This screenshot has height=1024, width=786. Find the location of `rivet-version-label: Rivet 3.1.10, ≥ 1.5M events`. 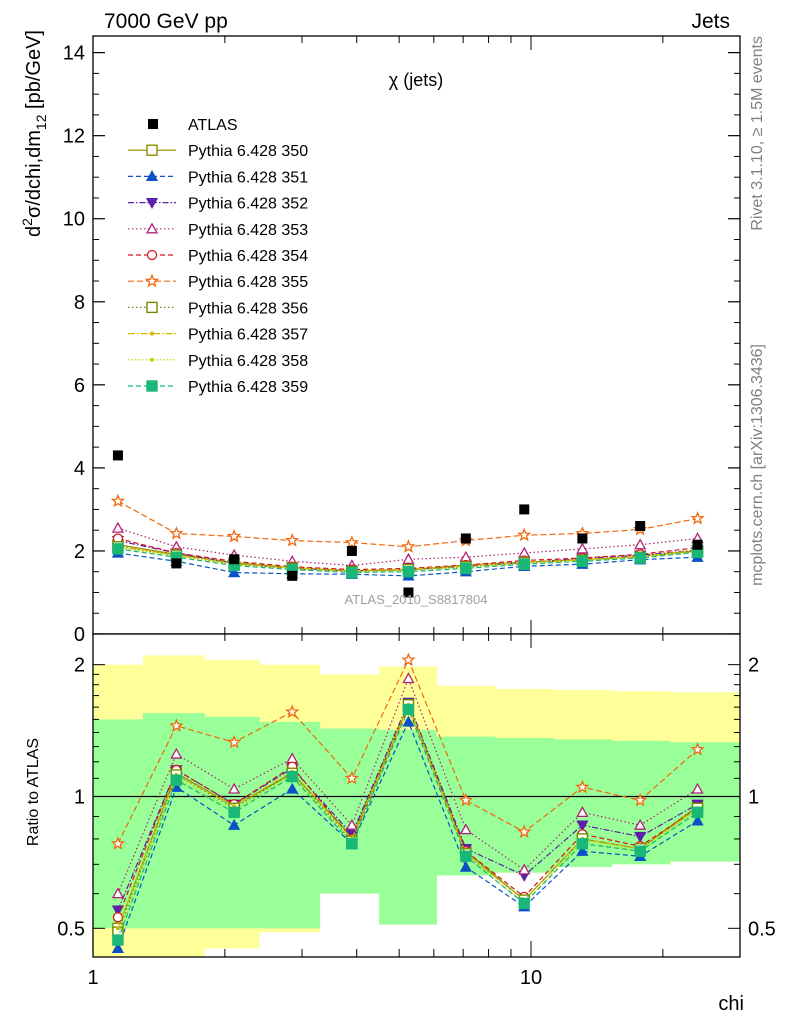

rivet-version-label: Rivet 3.1.10, ≥ 1.5M events is located at coordinates (757, 133).